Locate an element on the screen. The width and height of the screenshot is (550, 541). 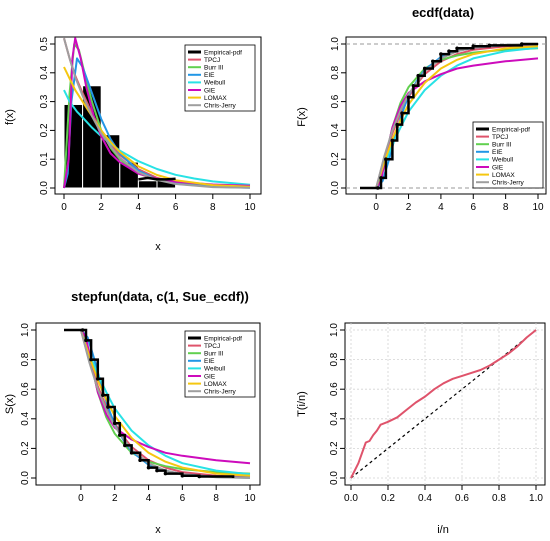
panel-density-xtick-label: 2 is located at coordinates (101, 207).